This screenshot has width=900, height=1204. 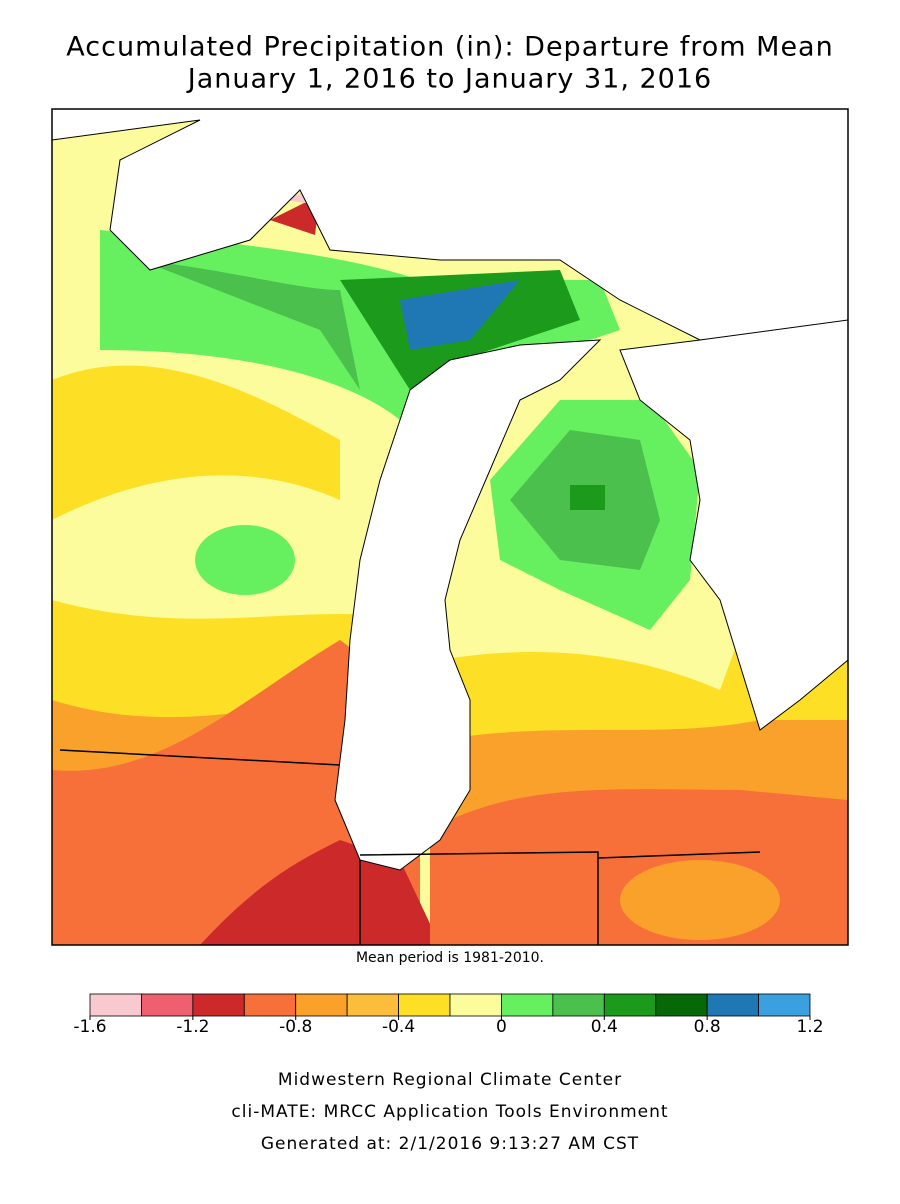 What do you see at coordinates (604, 1027) in the screenshot?
I see `legend-tick-label: 0.4` at bounding box center [604, 1027].